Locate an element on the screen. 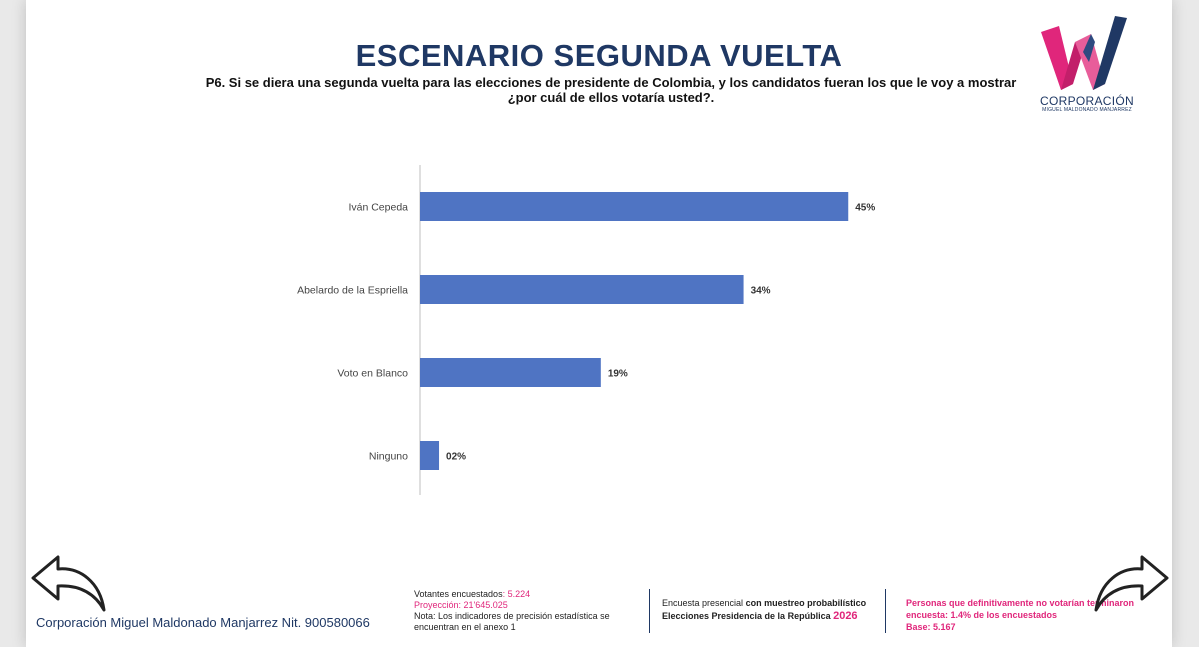 Image resolution: width=1199 pixels, height=647 pixels. category-label-0: Iván Cepeda is located at coordinates (378, 208).